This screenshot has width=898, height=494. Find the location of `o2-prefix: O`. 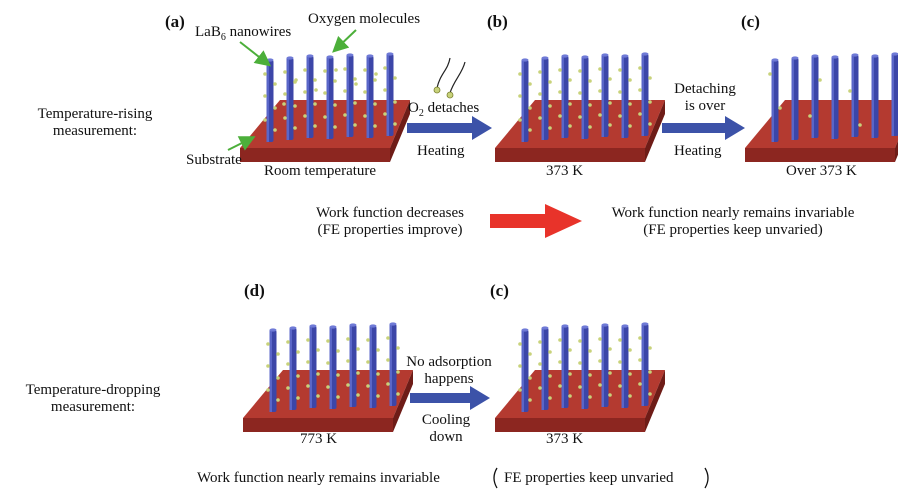

o2-prefix: O is located at coordinates (413, 108).